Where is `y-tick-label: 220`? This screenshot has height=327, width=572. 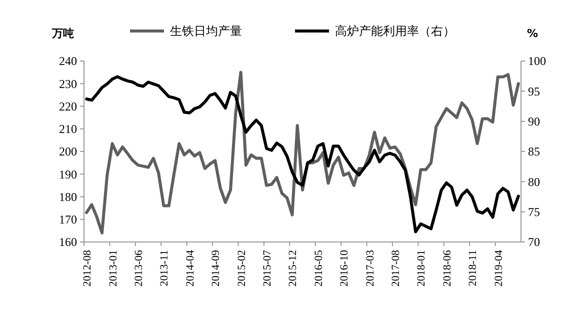
y-tick-label: 220 is located at coordinates (68, 106).